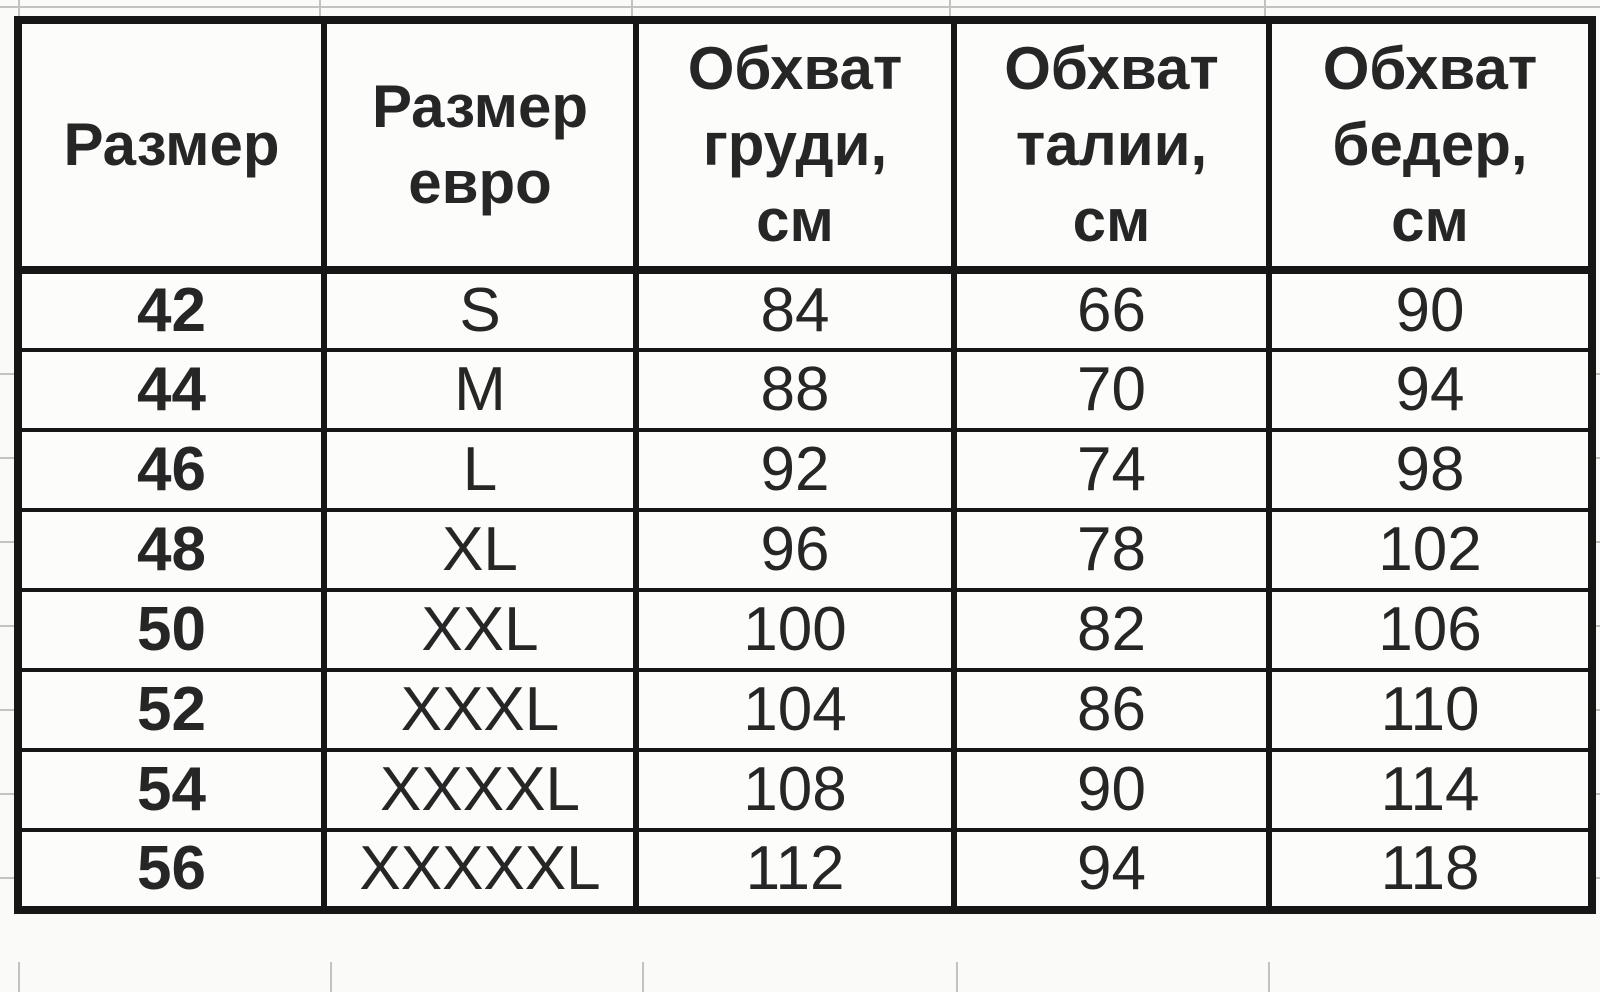 Image resolution: width=1600 pixels, height=992 pixels. I want to click on table-row: 44 M 88 70 94, so click(805, 390).